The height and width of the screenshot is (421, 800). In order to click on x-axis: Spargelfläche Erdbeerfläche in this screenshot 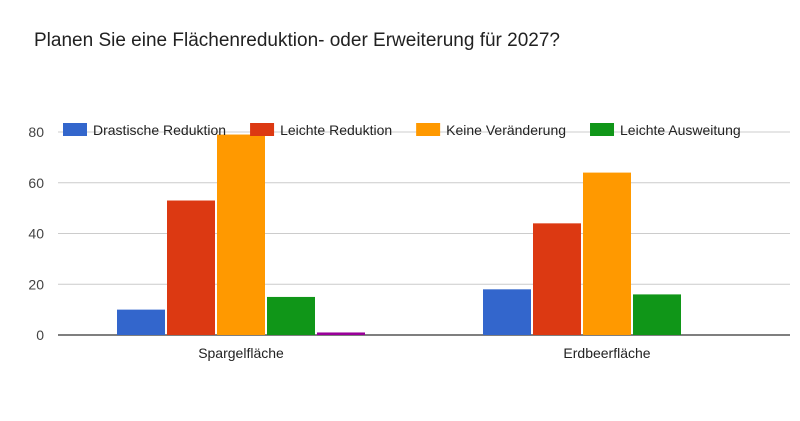, I will do `click(424, 353)`.